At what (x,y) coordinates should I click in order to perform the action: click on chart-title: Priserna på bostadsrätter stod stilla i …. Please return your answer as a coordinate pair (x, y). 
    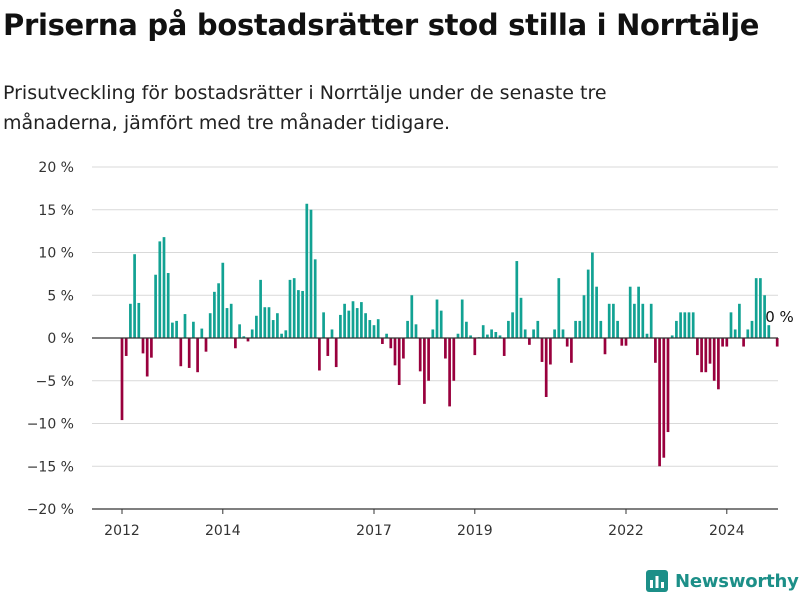
    Looking at the image, I should click on (381, 25).